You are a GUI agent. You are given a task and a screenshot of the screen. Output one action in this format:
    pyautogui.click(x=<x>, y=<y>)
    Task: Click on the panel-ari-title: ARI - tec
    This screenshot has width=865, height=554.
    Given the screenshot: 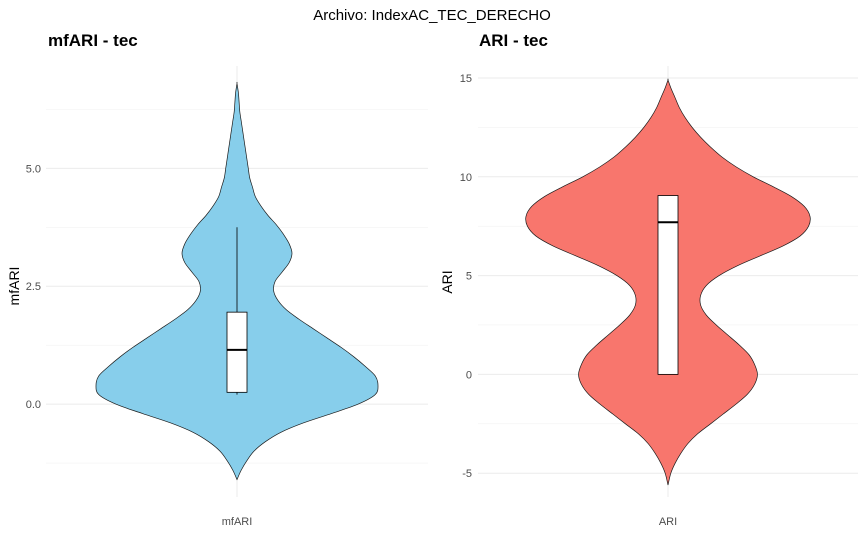 What is the action you would take?
    pyautogui.click(x=513, y=40)
    